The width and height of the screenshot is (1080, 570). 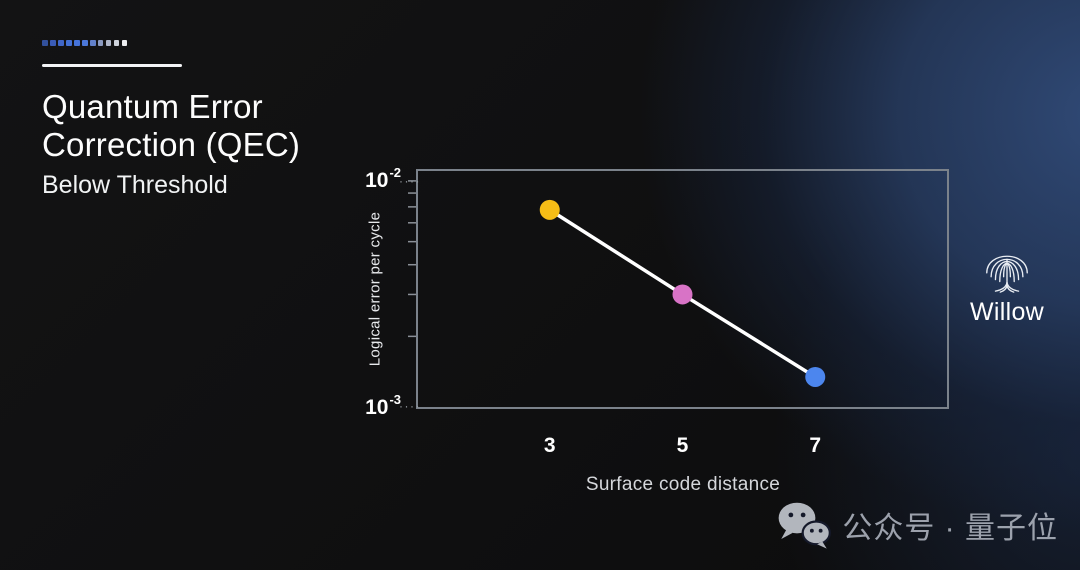 I want to click on watermark-text: 公众号 · 量子位, so click(x=950, y=528).